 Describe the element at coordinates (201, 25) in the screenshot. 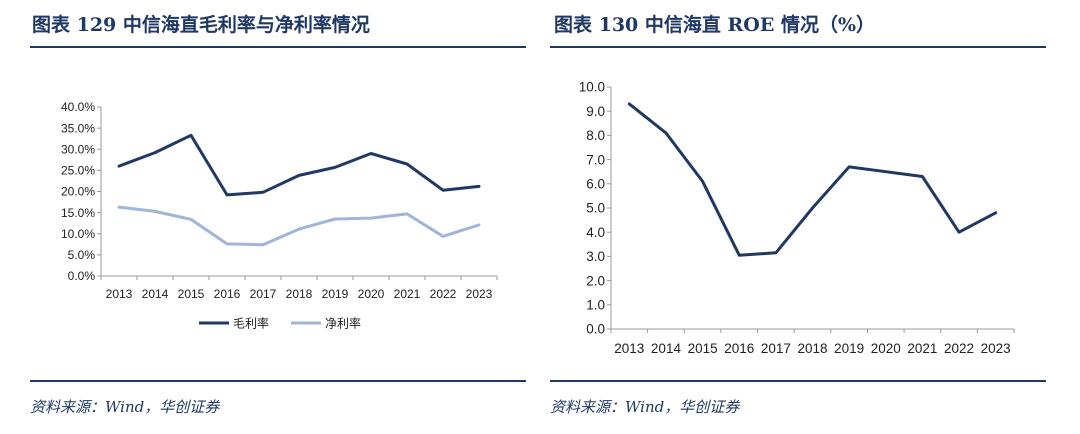

I see `left-figure-title: 图表 129 中信海直毛利率与净利率情况` at that location.